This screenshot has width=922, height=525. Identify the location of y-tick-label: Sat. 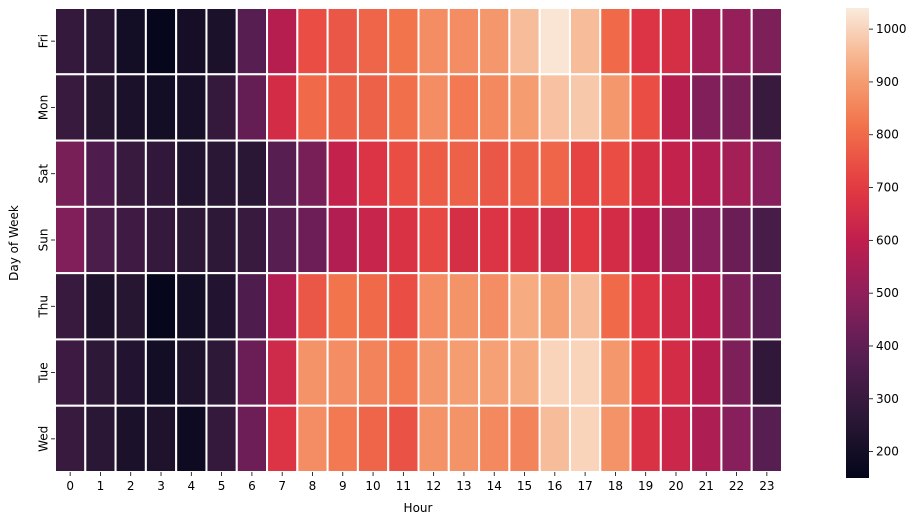
(44, 174).